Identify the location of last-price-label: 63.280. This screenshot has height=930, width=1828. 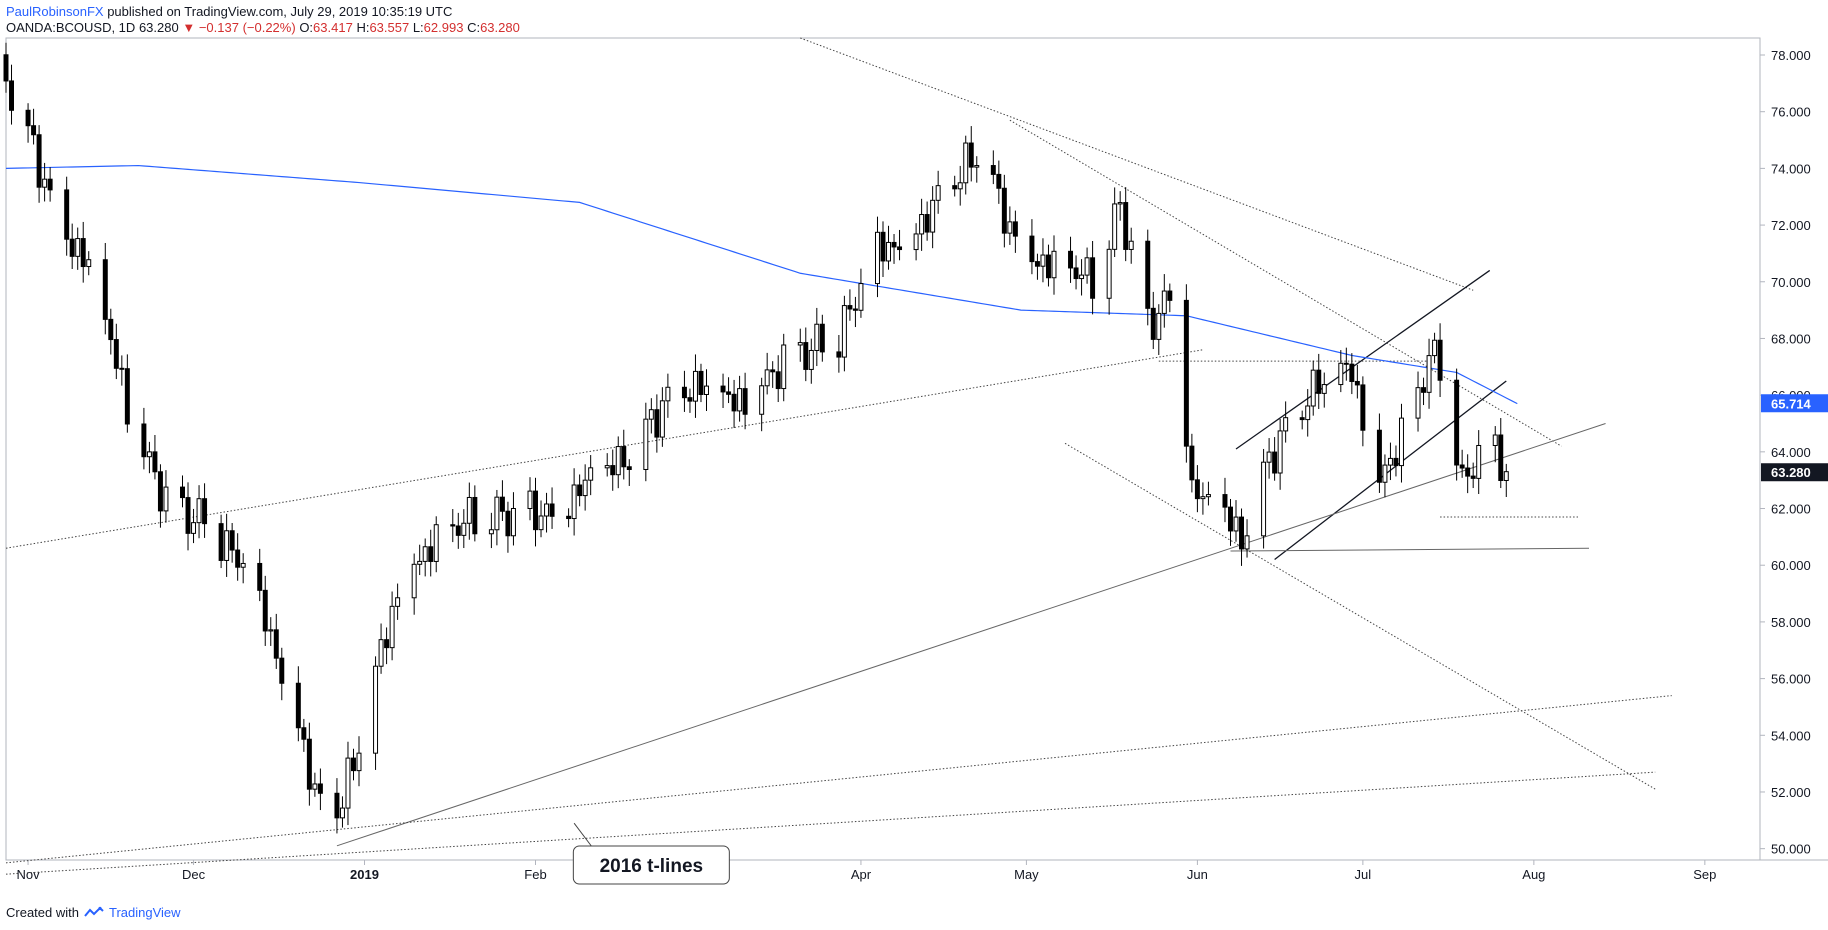
(1791, 472).